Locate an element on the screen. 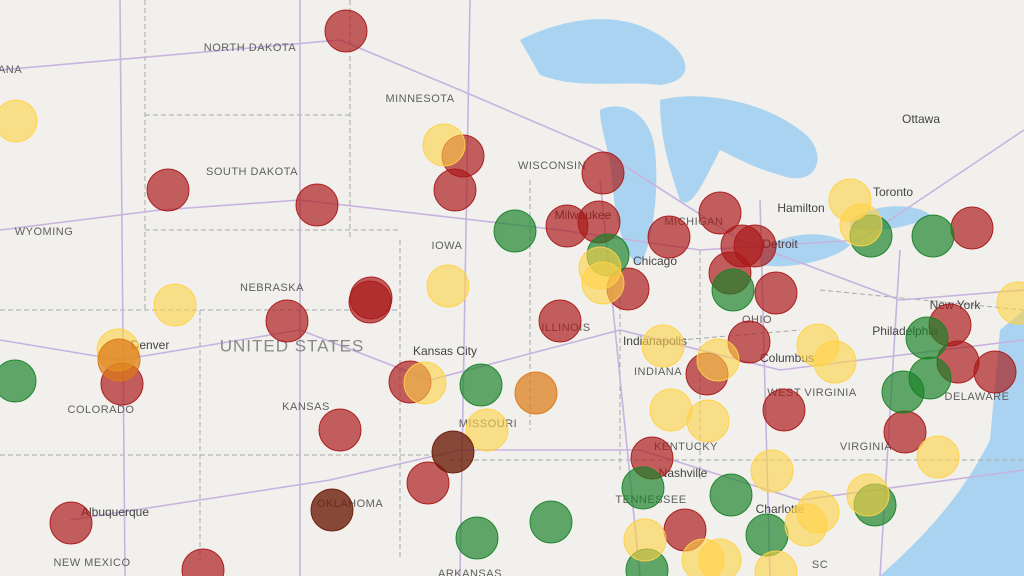 This screenshot has height=576, width=1024. map-label: WYOMING is located at coordinates (44, 232).